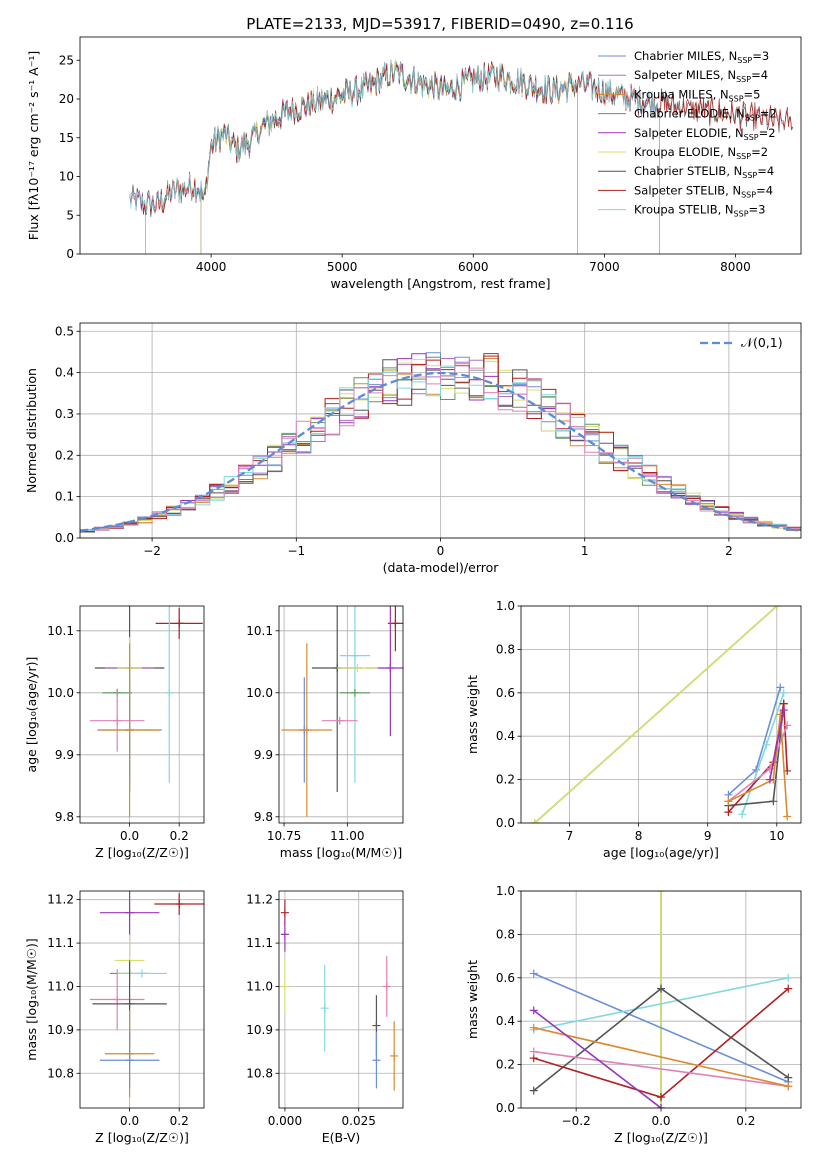 The height and width of the screenshot is (1170, 819). Describe the element at coordinates (66, 99) in the screenshot. I see `y-tick-label: 20` at that location.